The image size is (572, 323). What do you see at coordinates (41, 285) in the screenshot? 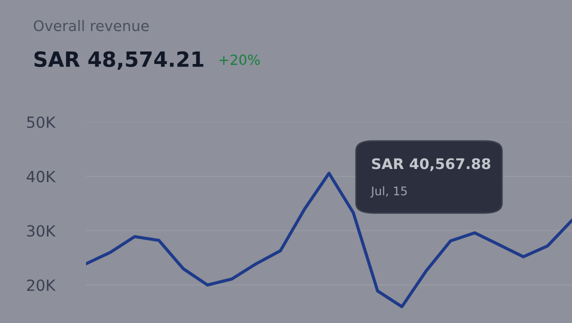
I see `y-tick-label: 20K` at bounding box center [41, 285].